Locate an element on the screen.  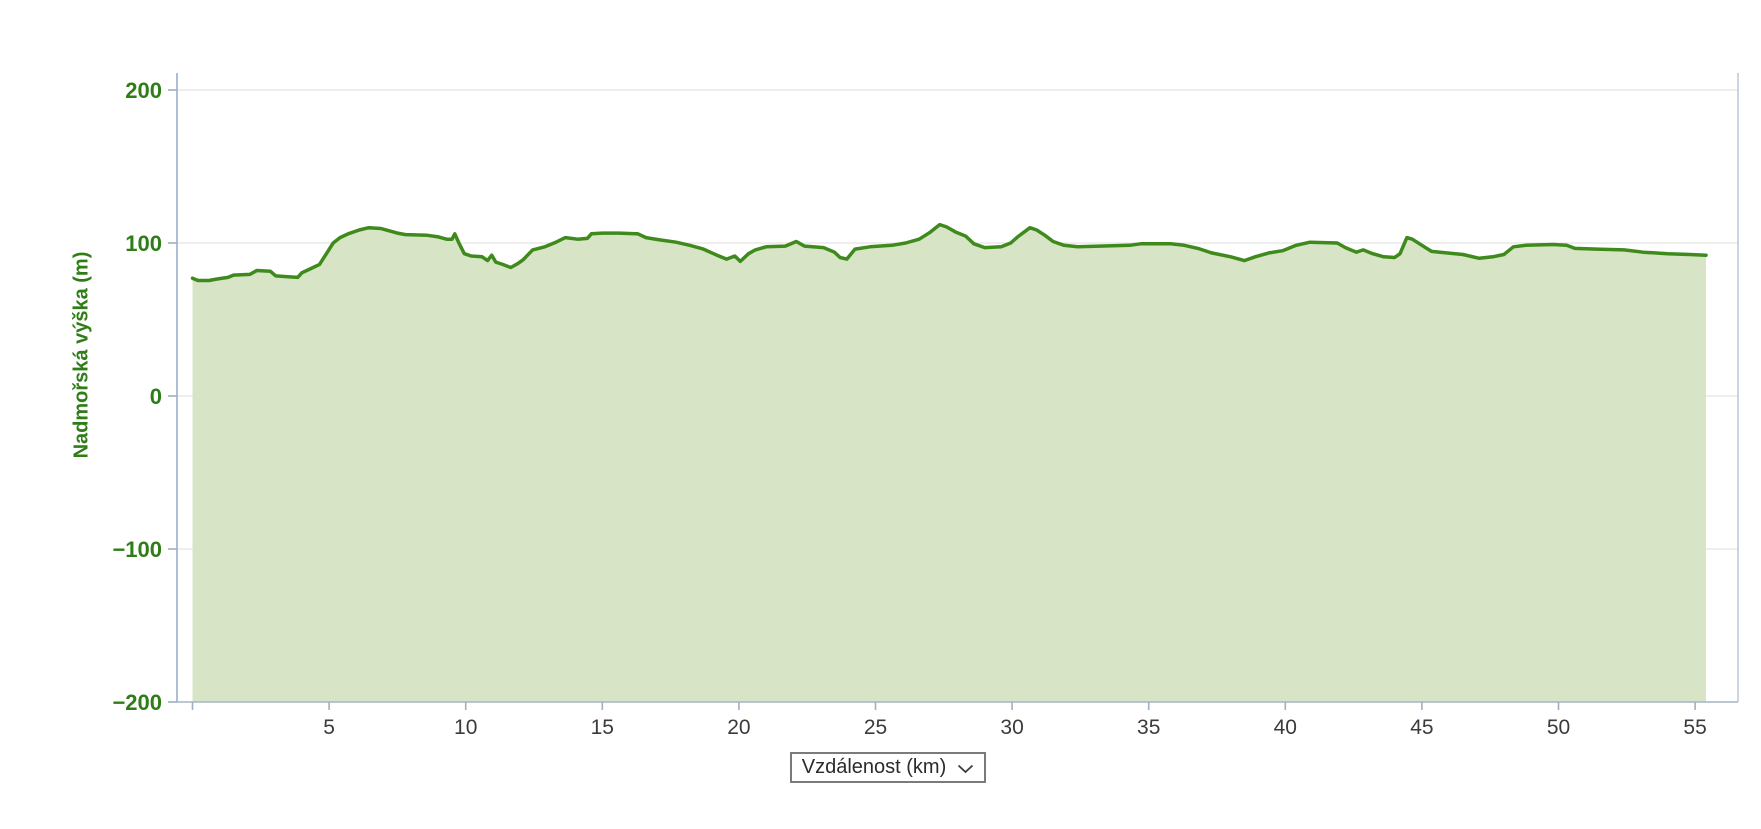
x-tick-label: 55 is located at coordinates (1694, 727).